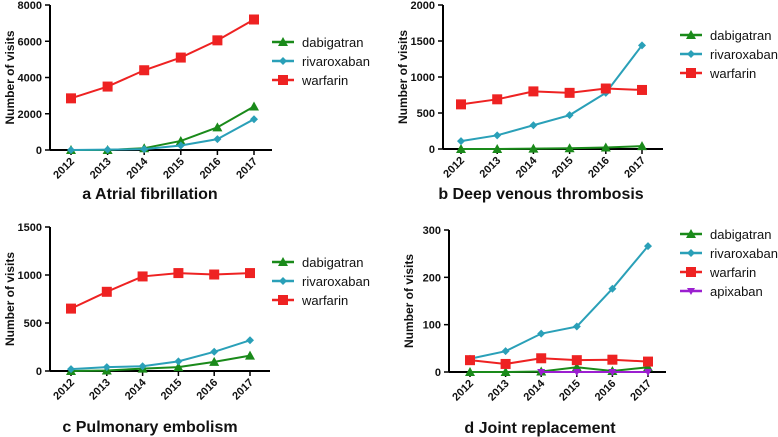  I want to click on y-tick-label: 0, so click(432, 150).